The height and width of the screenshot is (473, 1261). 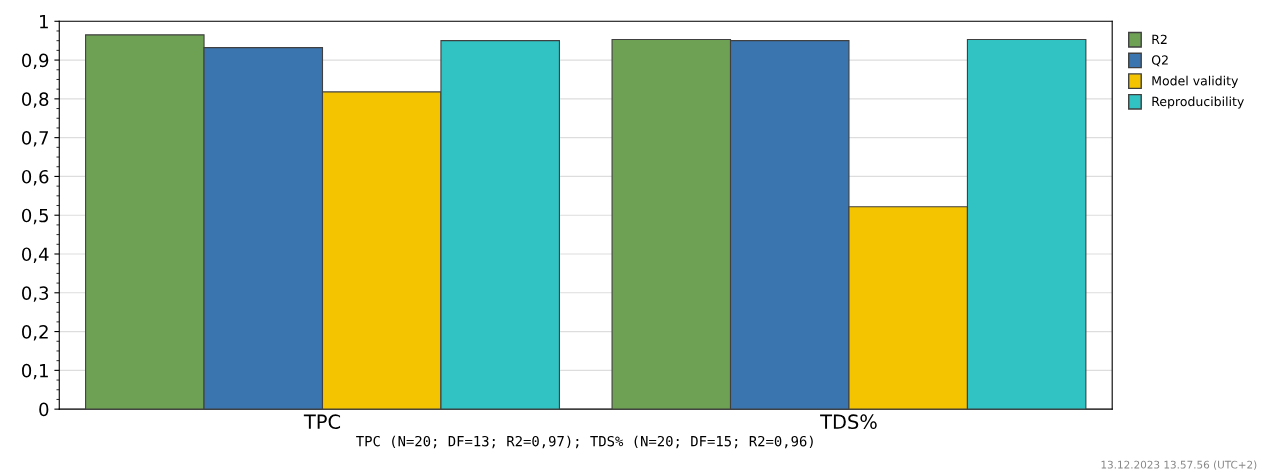 What do you see at coordinates (584, 442) in the screenshot?
I see `x-axis-title: TPC (N=20; DF=13; R2=0,97); TDS% (N=20; DF=15; R2=0,96)` at bounding box center [584, 442].